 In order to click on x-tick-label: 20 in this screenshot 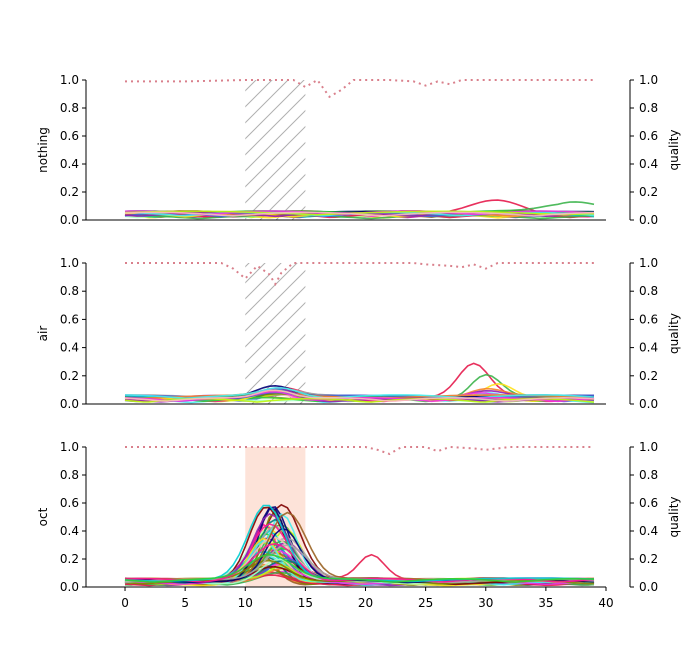, I will do `click(365, 603)`.